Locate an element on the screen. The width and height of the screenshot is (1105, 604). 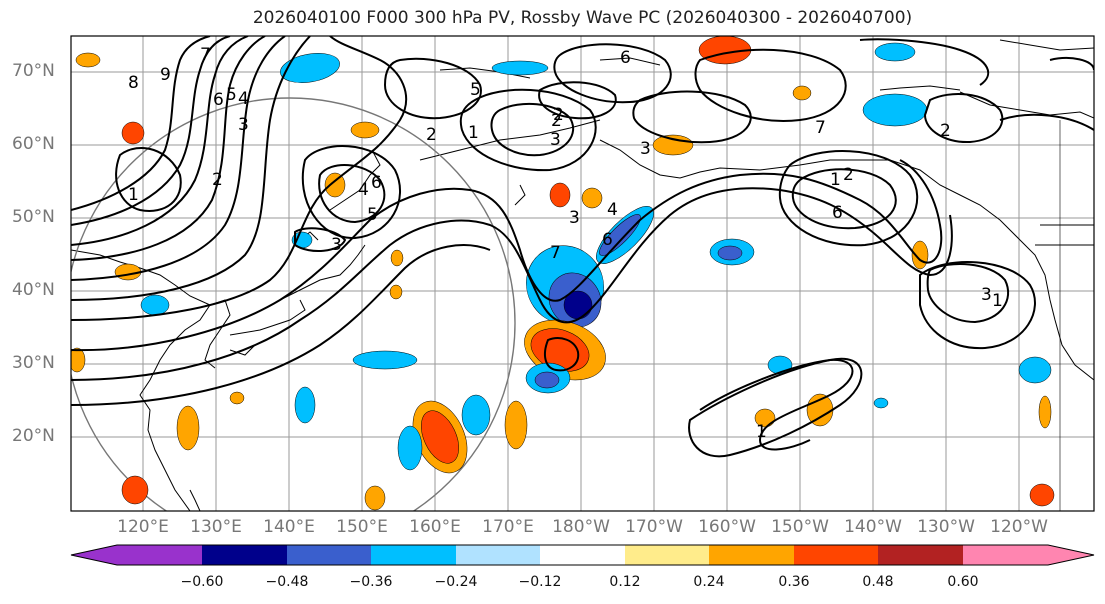
lon-label-170w: 170°W is located at coordinates (654, 527).